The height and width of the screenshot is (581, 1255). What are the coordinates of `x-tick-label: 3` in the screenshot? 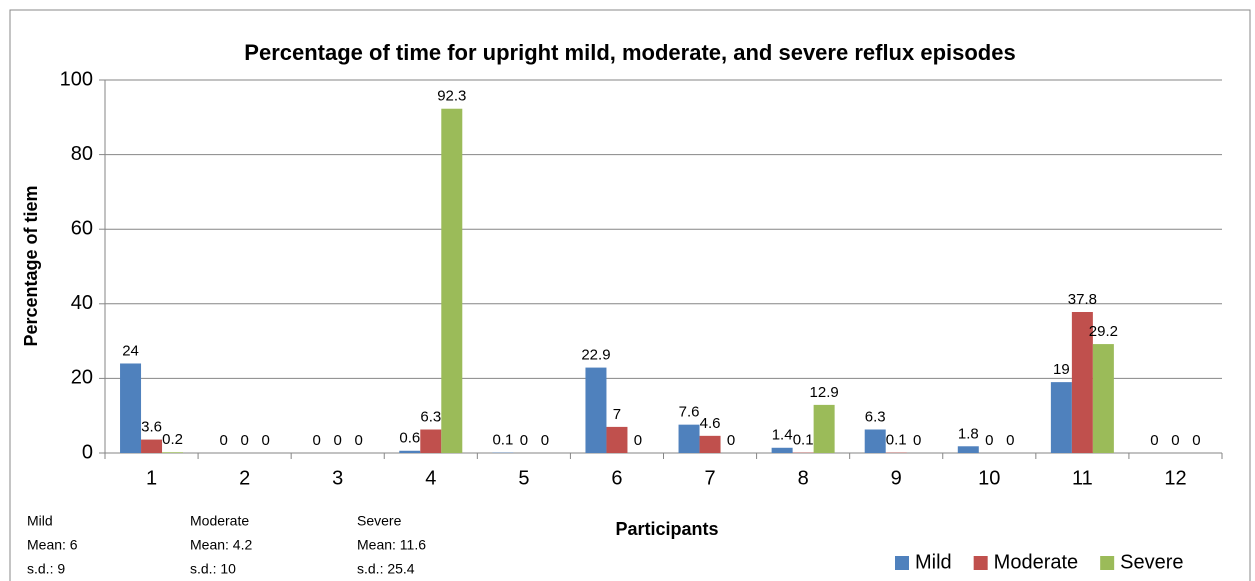 It's located at (337, 478).